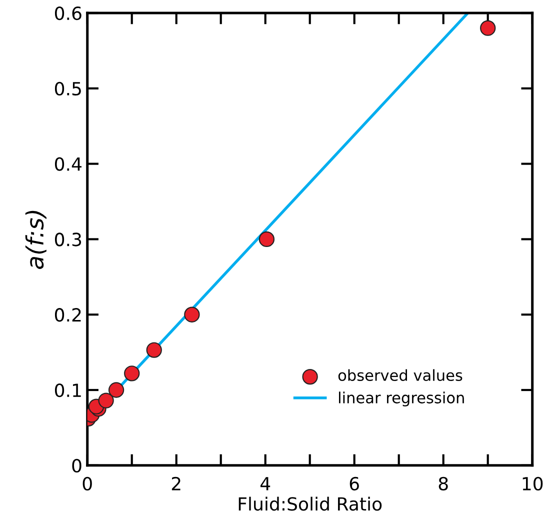 This screenshot has width=546, height=520. I want to click on y-axis-title: a(f:s), so click(35, 239).